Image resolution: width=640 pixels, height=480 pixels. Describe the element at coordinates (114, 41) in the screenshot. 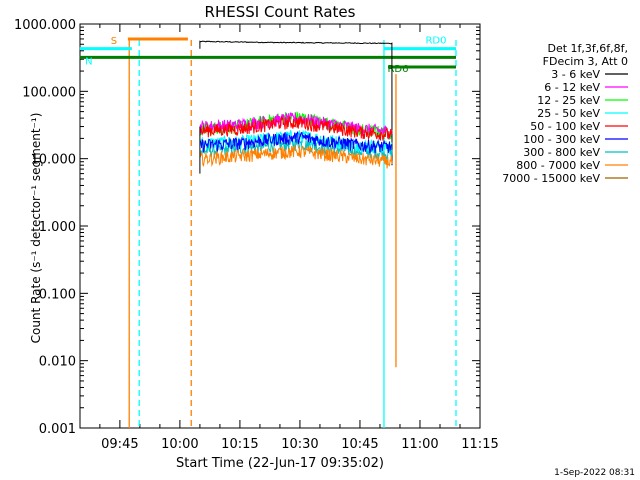

I see `flag-label: S` at that location.